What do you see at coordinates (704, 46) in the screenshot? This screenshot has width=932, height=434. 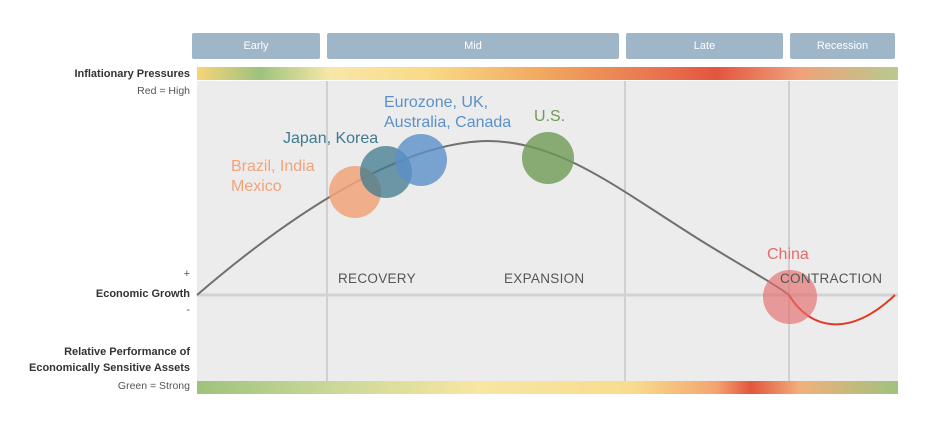 I see `phase-tab-late: Late` at bounding box center [704, 46].